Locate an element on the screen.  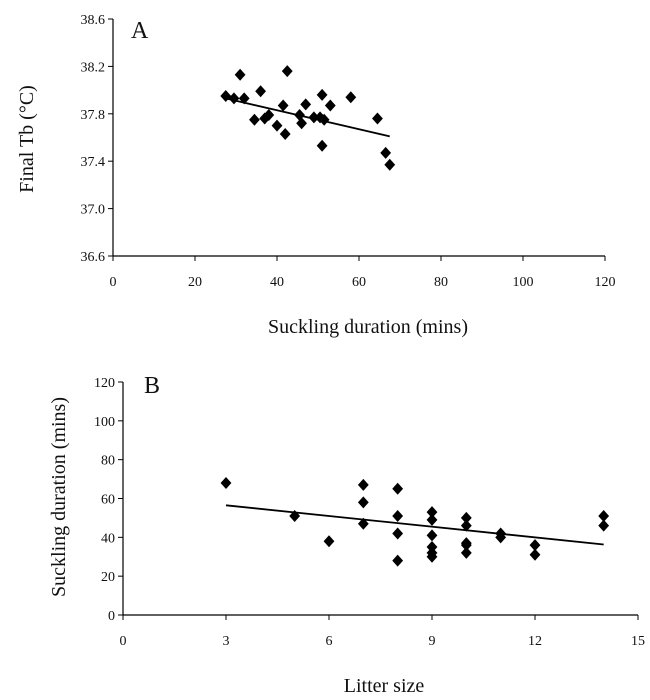
panel-a-ylabel: Final Tb (°C) is located at coordinates (27, 139).